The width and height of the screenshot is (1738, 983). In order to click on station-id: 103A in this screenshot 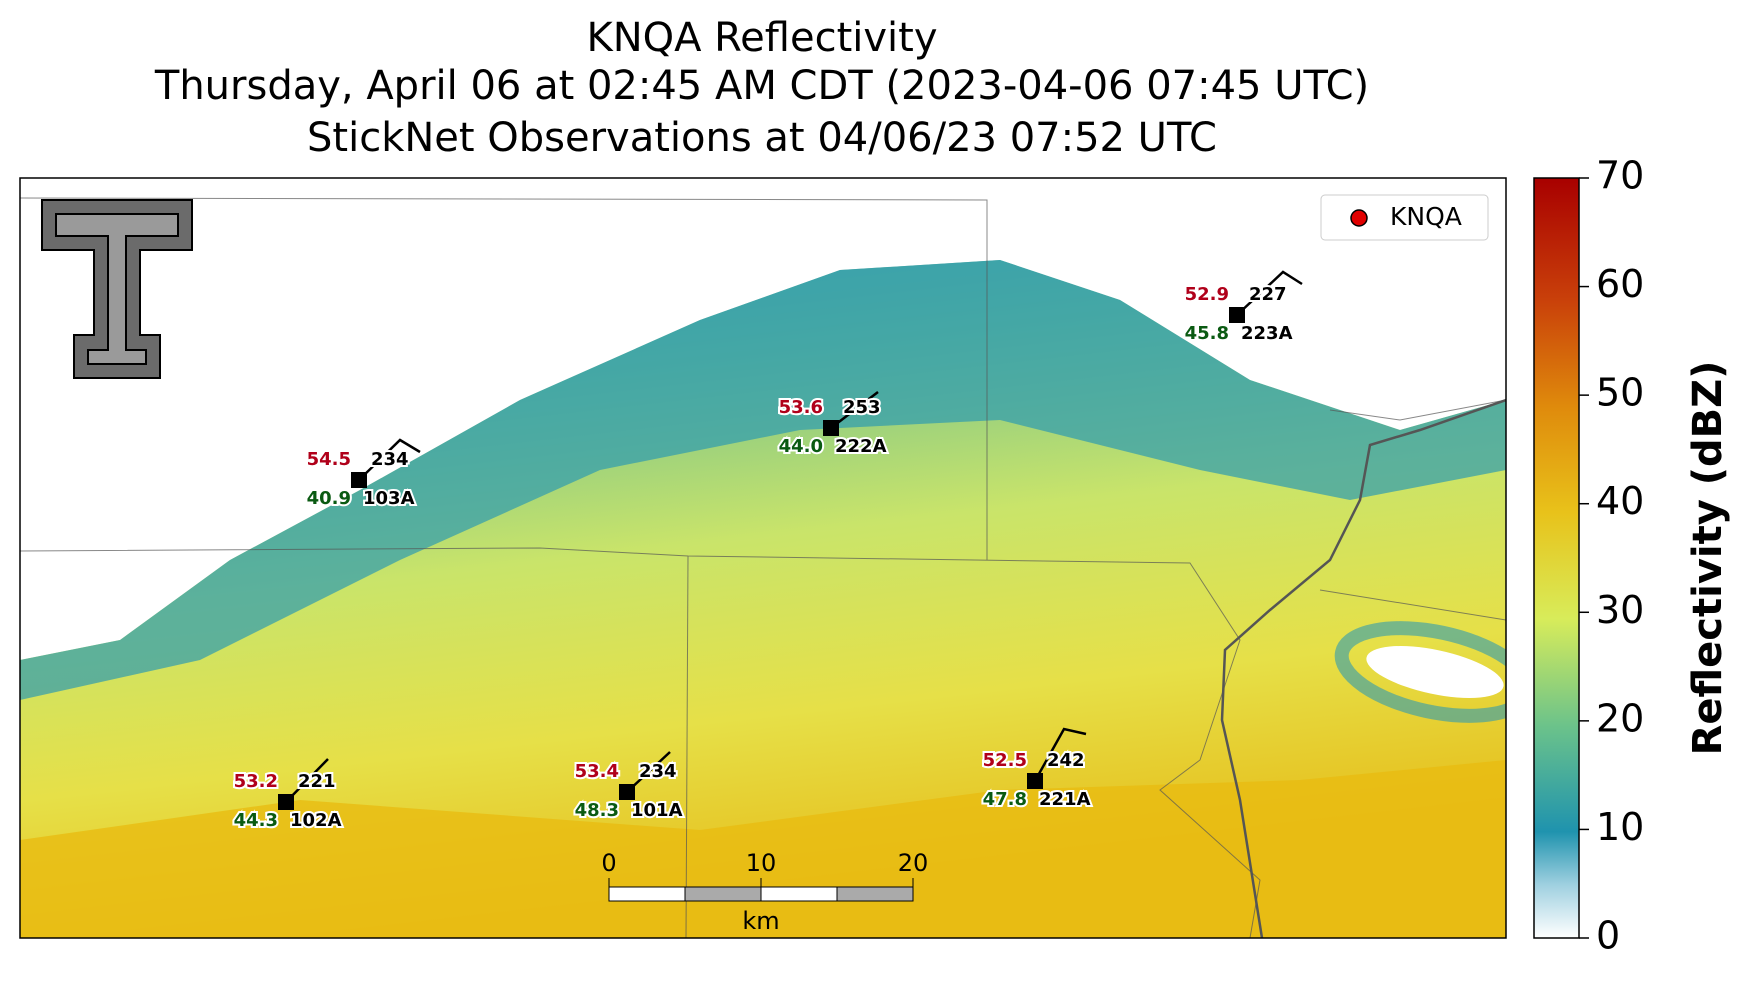, I will do `click(389, 498)`.